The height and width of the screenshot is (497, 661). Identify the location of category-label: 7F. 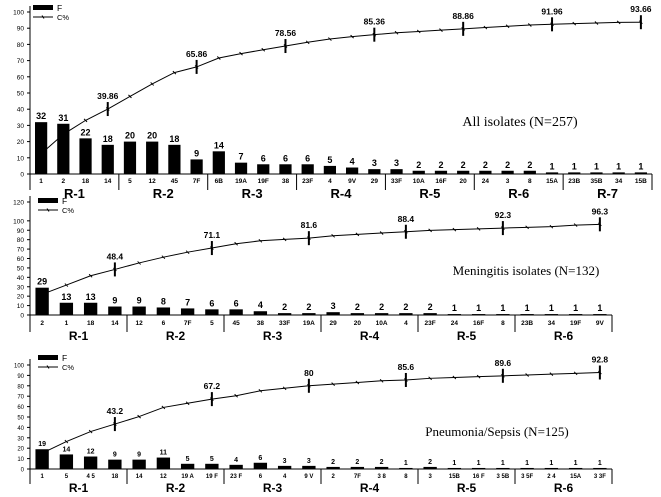
(197, 181).